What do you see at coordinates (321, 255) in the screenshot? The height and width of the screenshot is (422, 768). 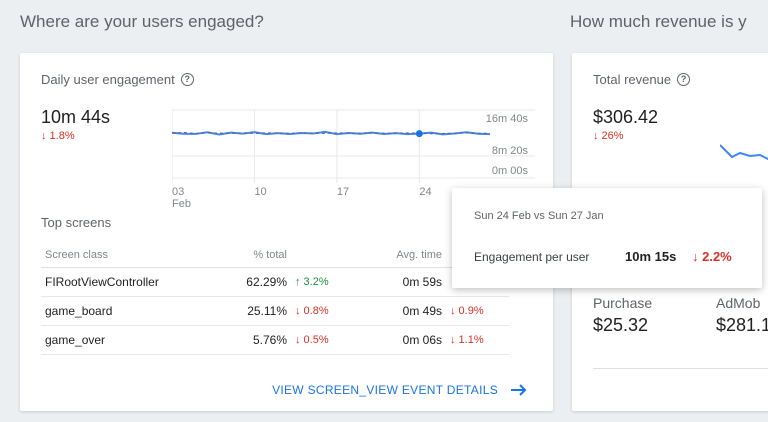 I see `col-pct-delta` at bounding box center [321, 255].